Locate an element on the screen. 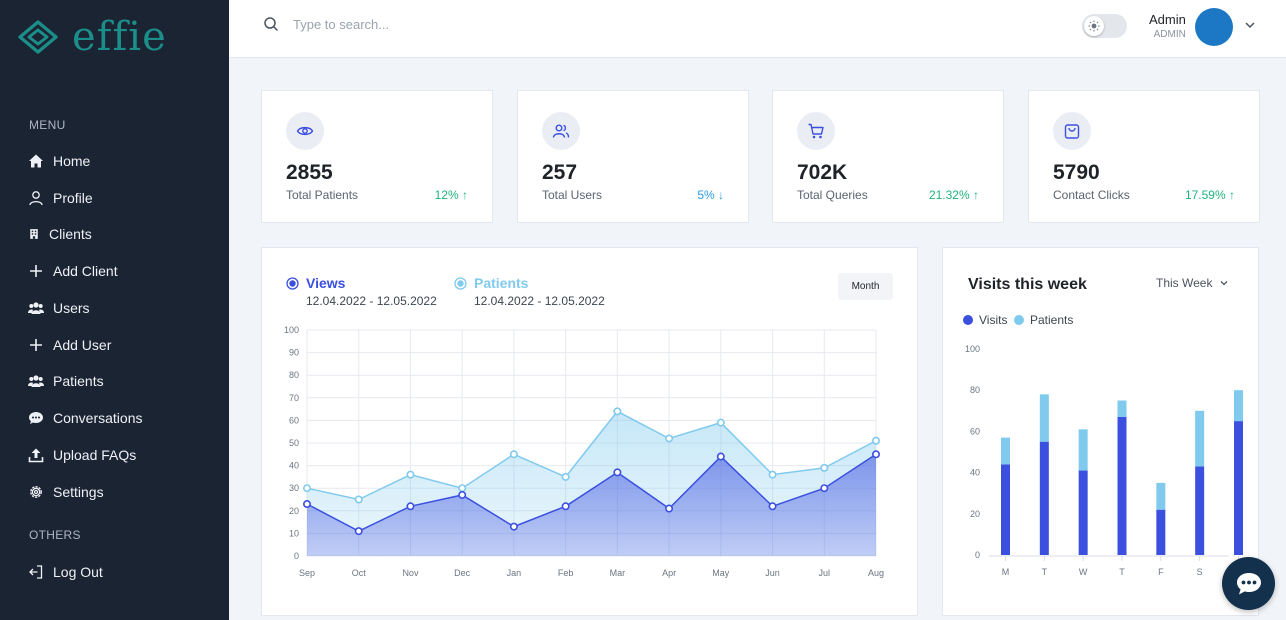 The image size is (1286, 620). stat-label: Contact Clicks is located at coordinates (1091, 195).